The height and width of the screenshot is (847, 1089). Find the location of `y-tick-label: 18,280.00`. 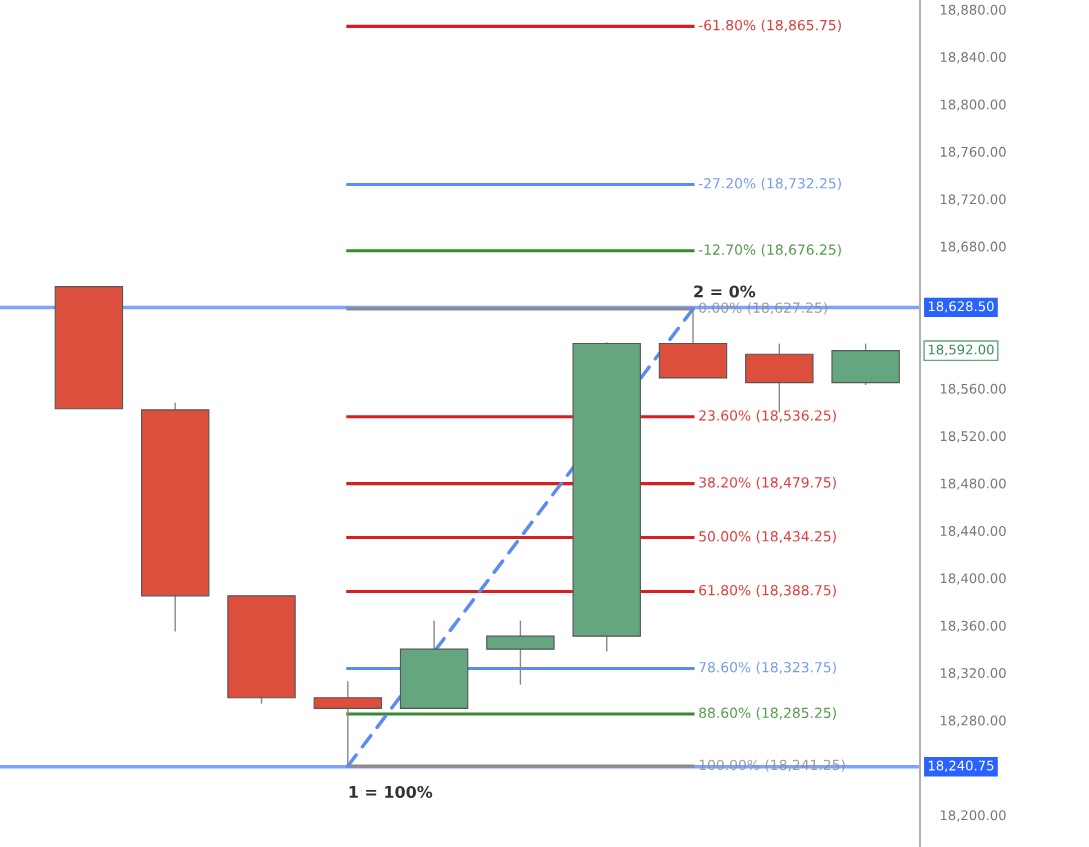

y-tick-label: 18,280.00 is located at coordinates (973, 721).